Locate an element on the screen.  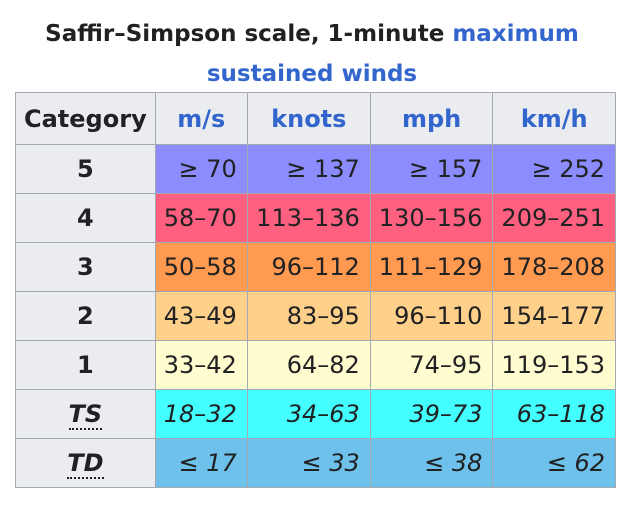
mph-cell: 39–73 is located at coordinates (431, 414).